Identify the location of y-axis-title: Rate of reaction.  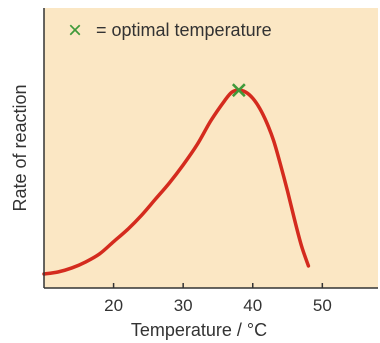
(20, 147).